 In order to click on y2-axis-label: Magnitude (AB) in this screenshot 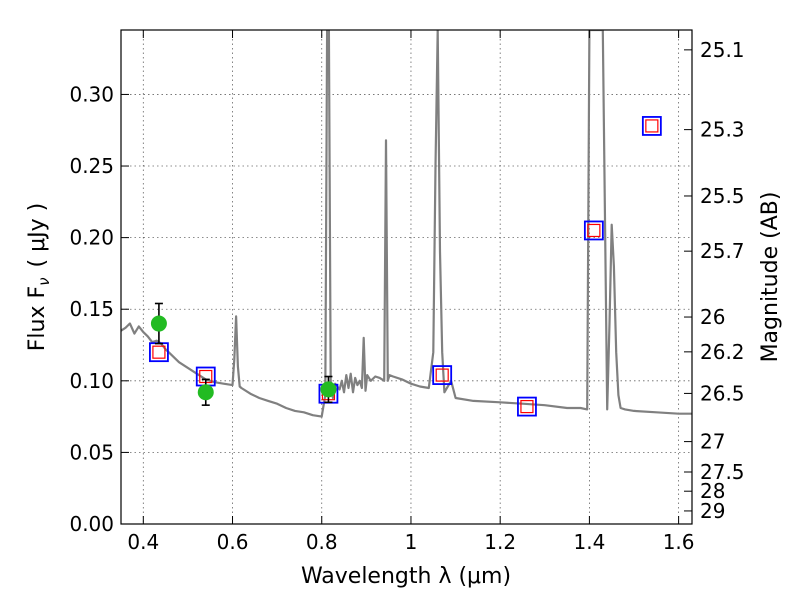, I will do `click(770, 277)`.